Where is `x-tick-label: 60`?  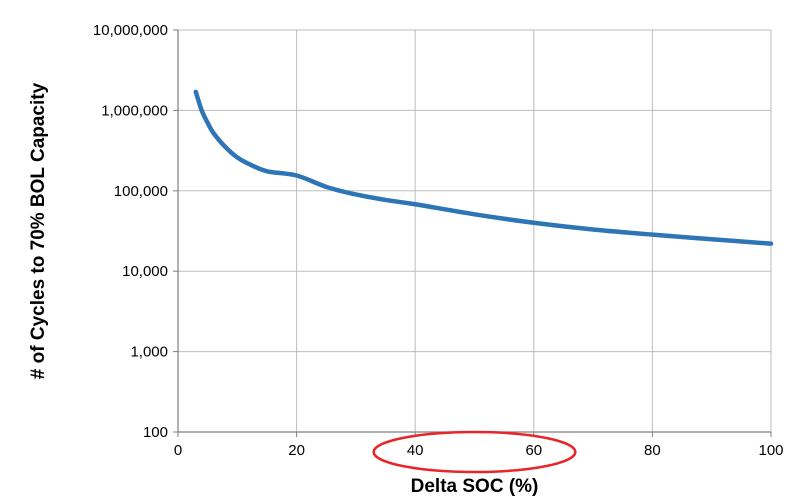 x-tick-label: 60 is located at coordinates (533, 450).